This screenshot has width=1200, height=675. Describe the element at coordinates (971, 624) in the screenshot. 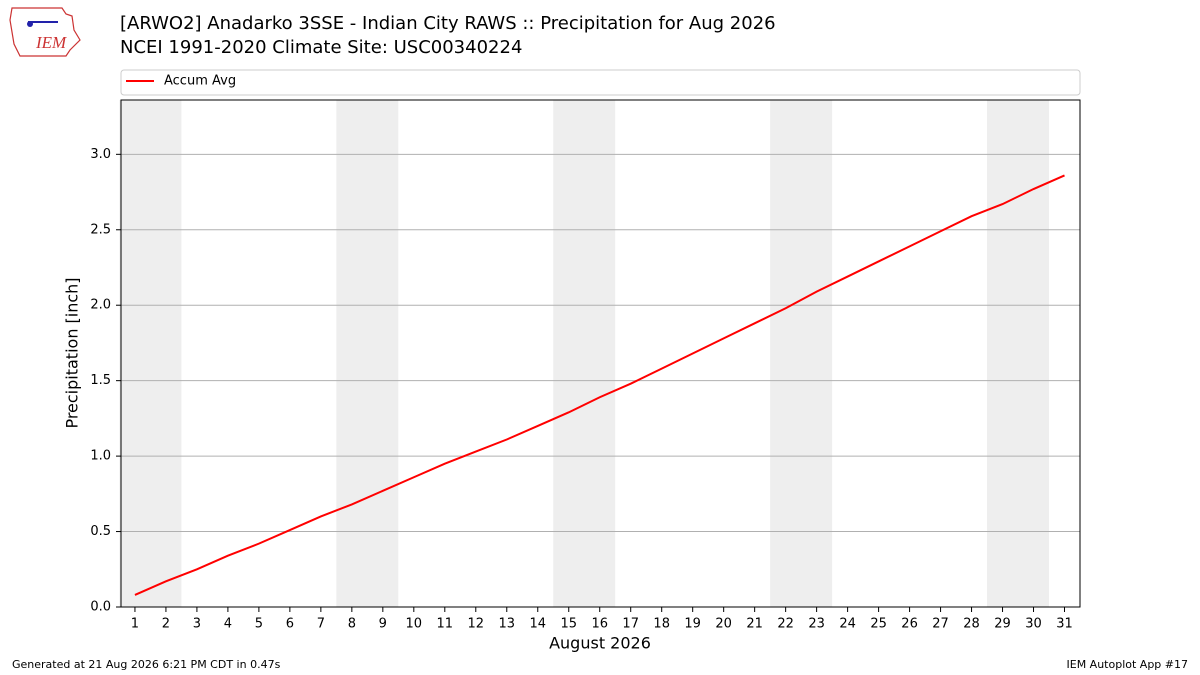

I see `x-tick-label: 28` at that location.